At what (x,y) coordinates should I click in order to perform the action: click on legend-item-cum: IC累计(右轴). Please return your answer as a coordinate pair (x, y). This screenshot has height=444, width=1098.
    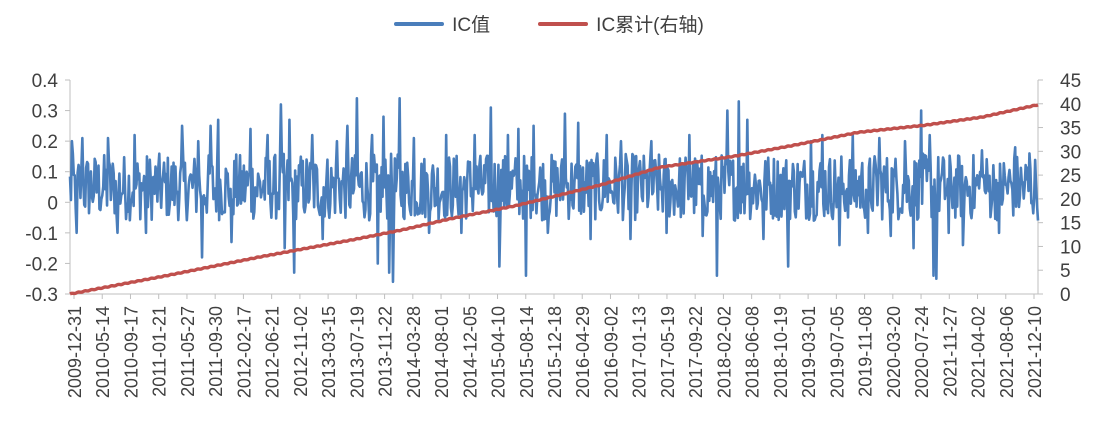
    Looking at the image, I should click on (621, 23).